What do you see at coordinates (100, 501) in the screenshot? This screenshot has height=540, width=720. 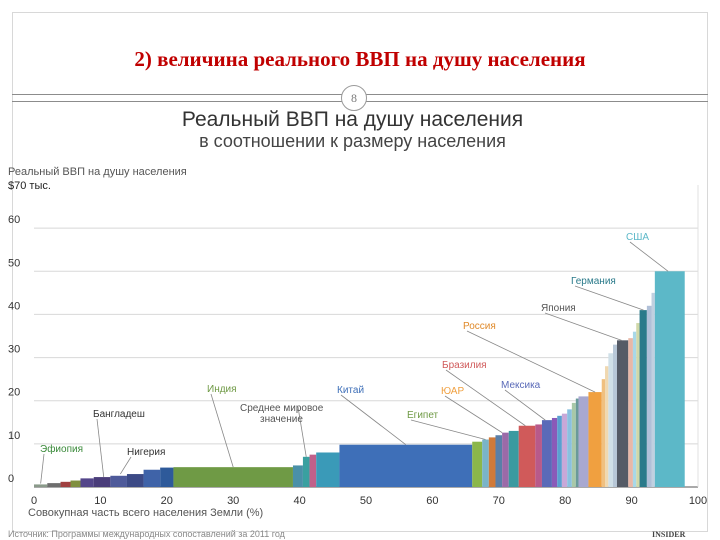 I see `x-tick-label: 10` at bounding box center [100, 501].